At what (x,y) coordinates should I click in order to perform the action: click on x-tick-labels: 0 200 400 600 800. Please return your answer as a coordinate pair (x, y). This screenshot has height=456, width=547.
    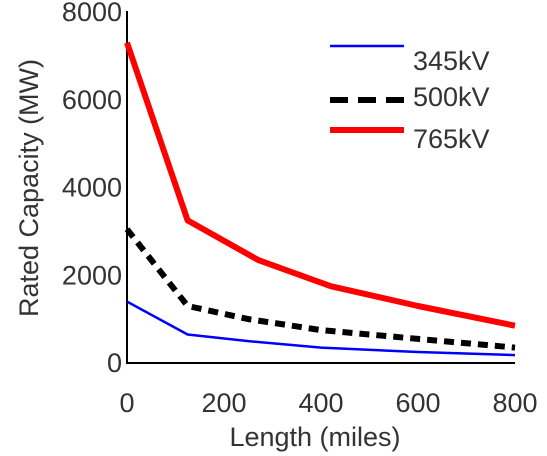
    Looking at the image, I should click on (328, 403).